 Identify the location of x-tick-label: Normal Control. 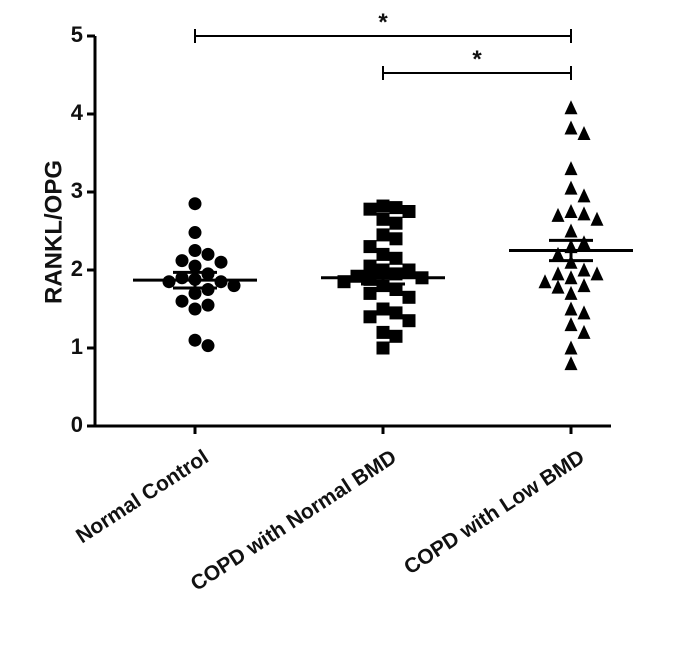
(142, 497).